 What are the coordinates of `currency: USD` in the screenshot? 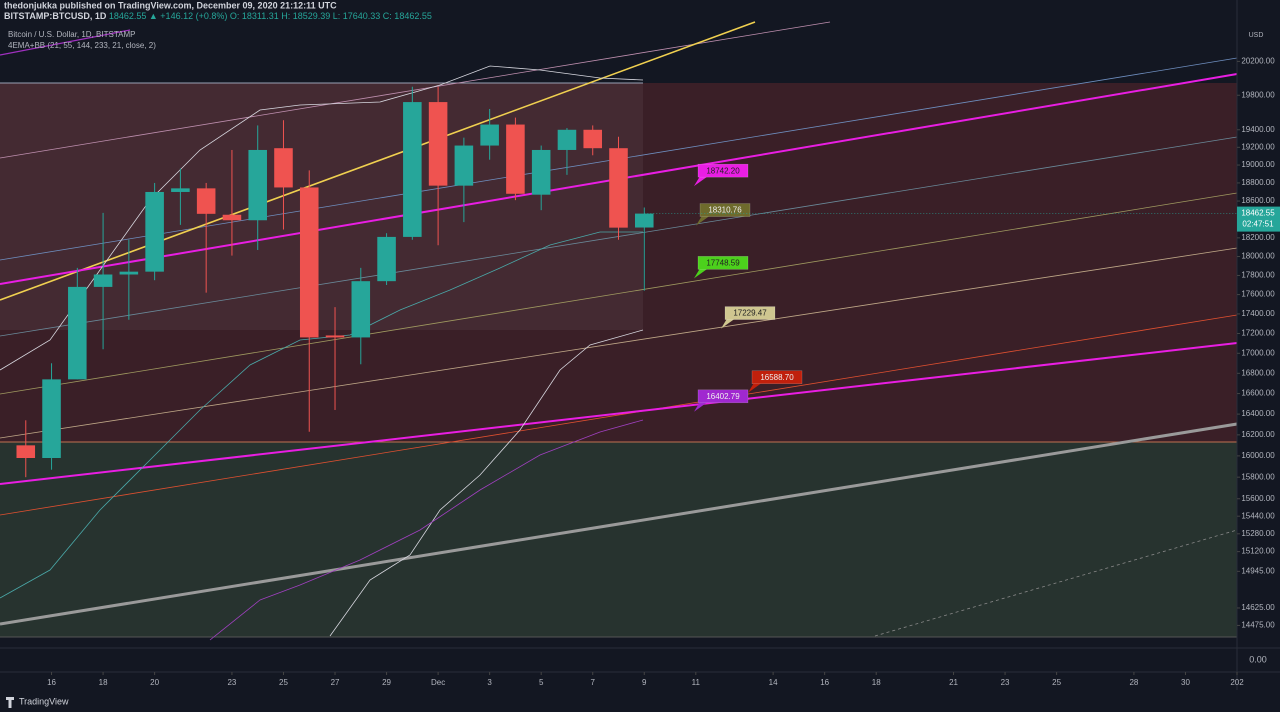 It's located at (1256, 35).